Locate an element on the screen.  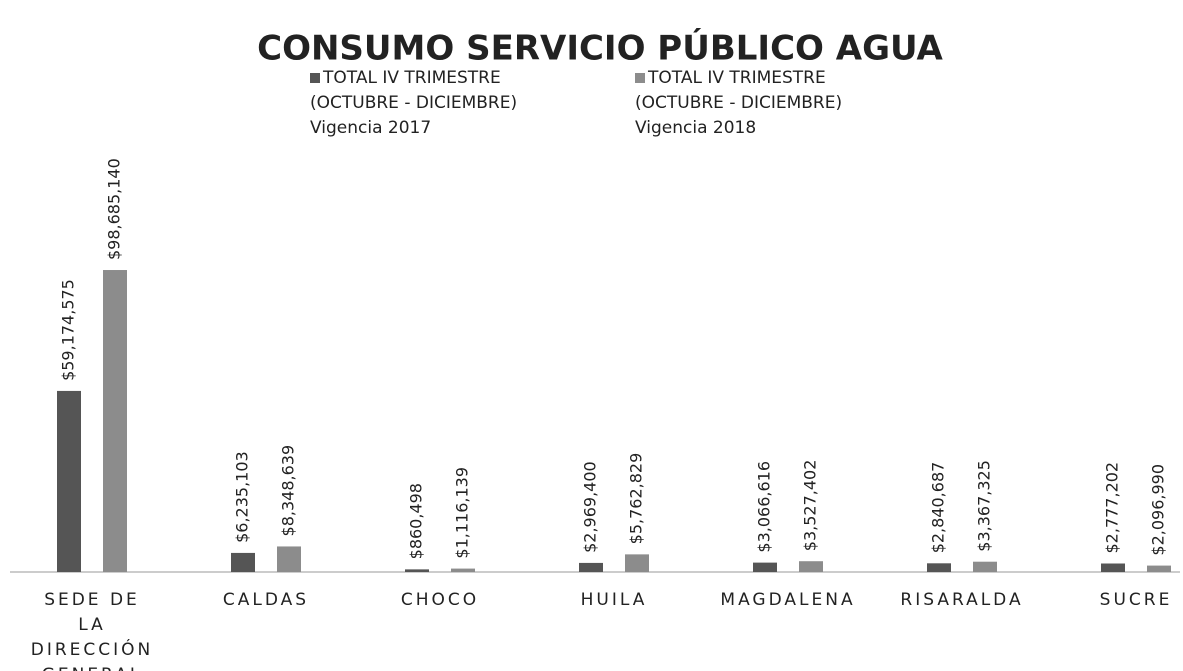
x-tick-label: RISARALDA is located at coordinates (962, 600).